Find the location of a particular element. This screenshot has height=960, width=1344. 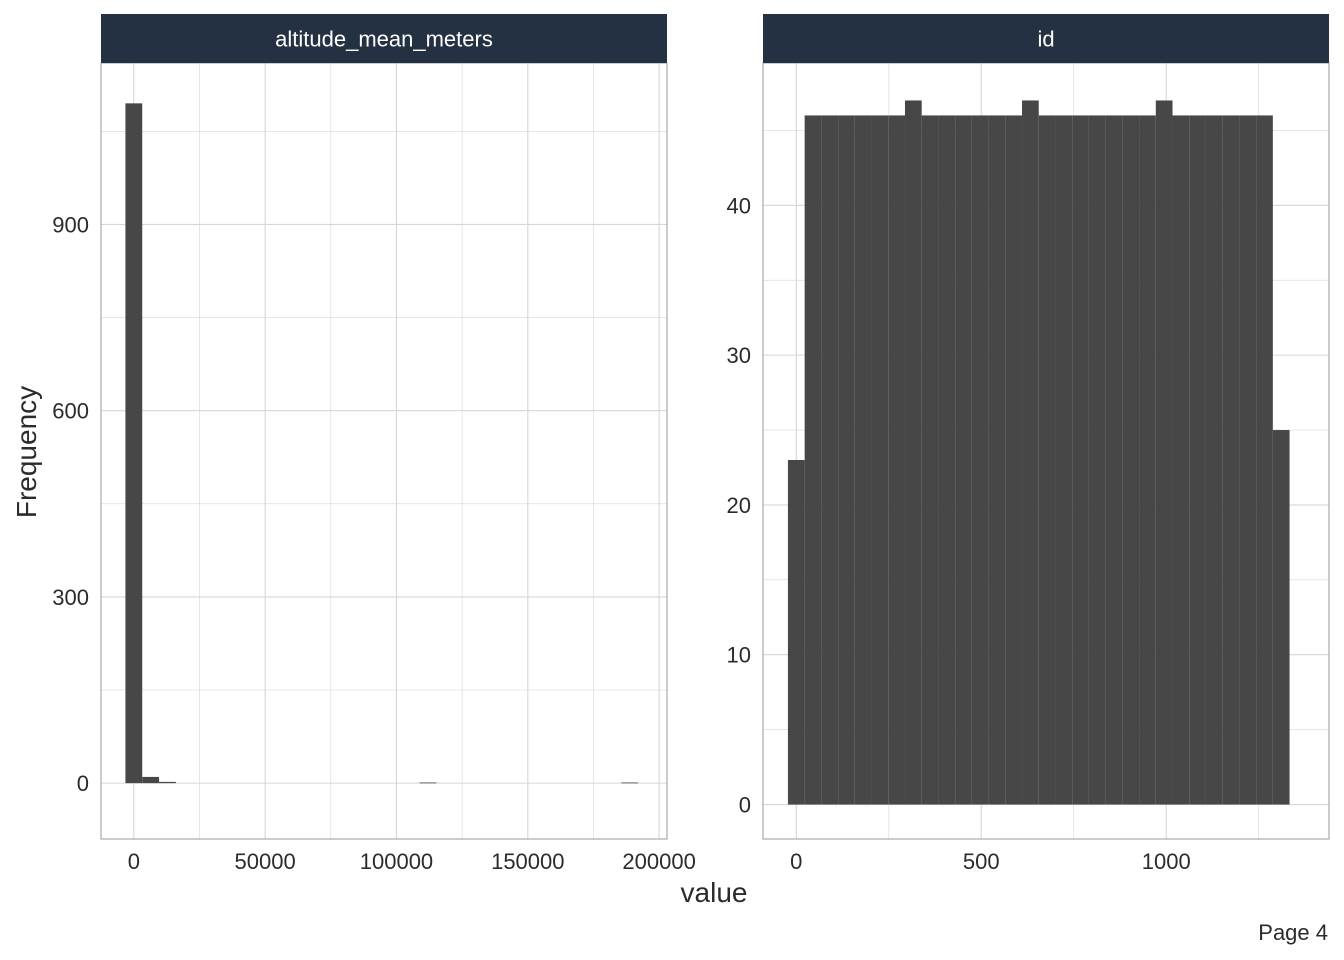

y-tick-label: 900 is located at coordinates (70, 224).